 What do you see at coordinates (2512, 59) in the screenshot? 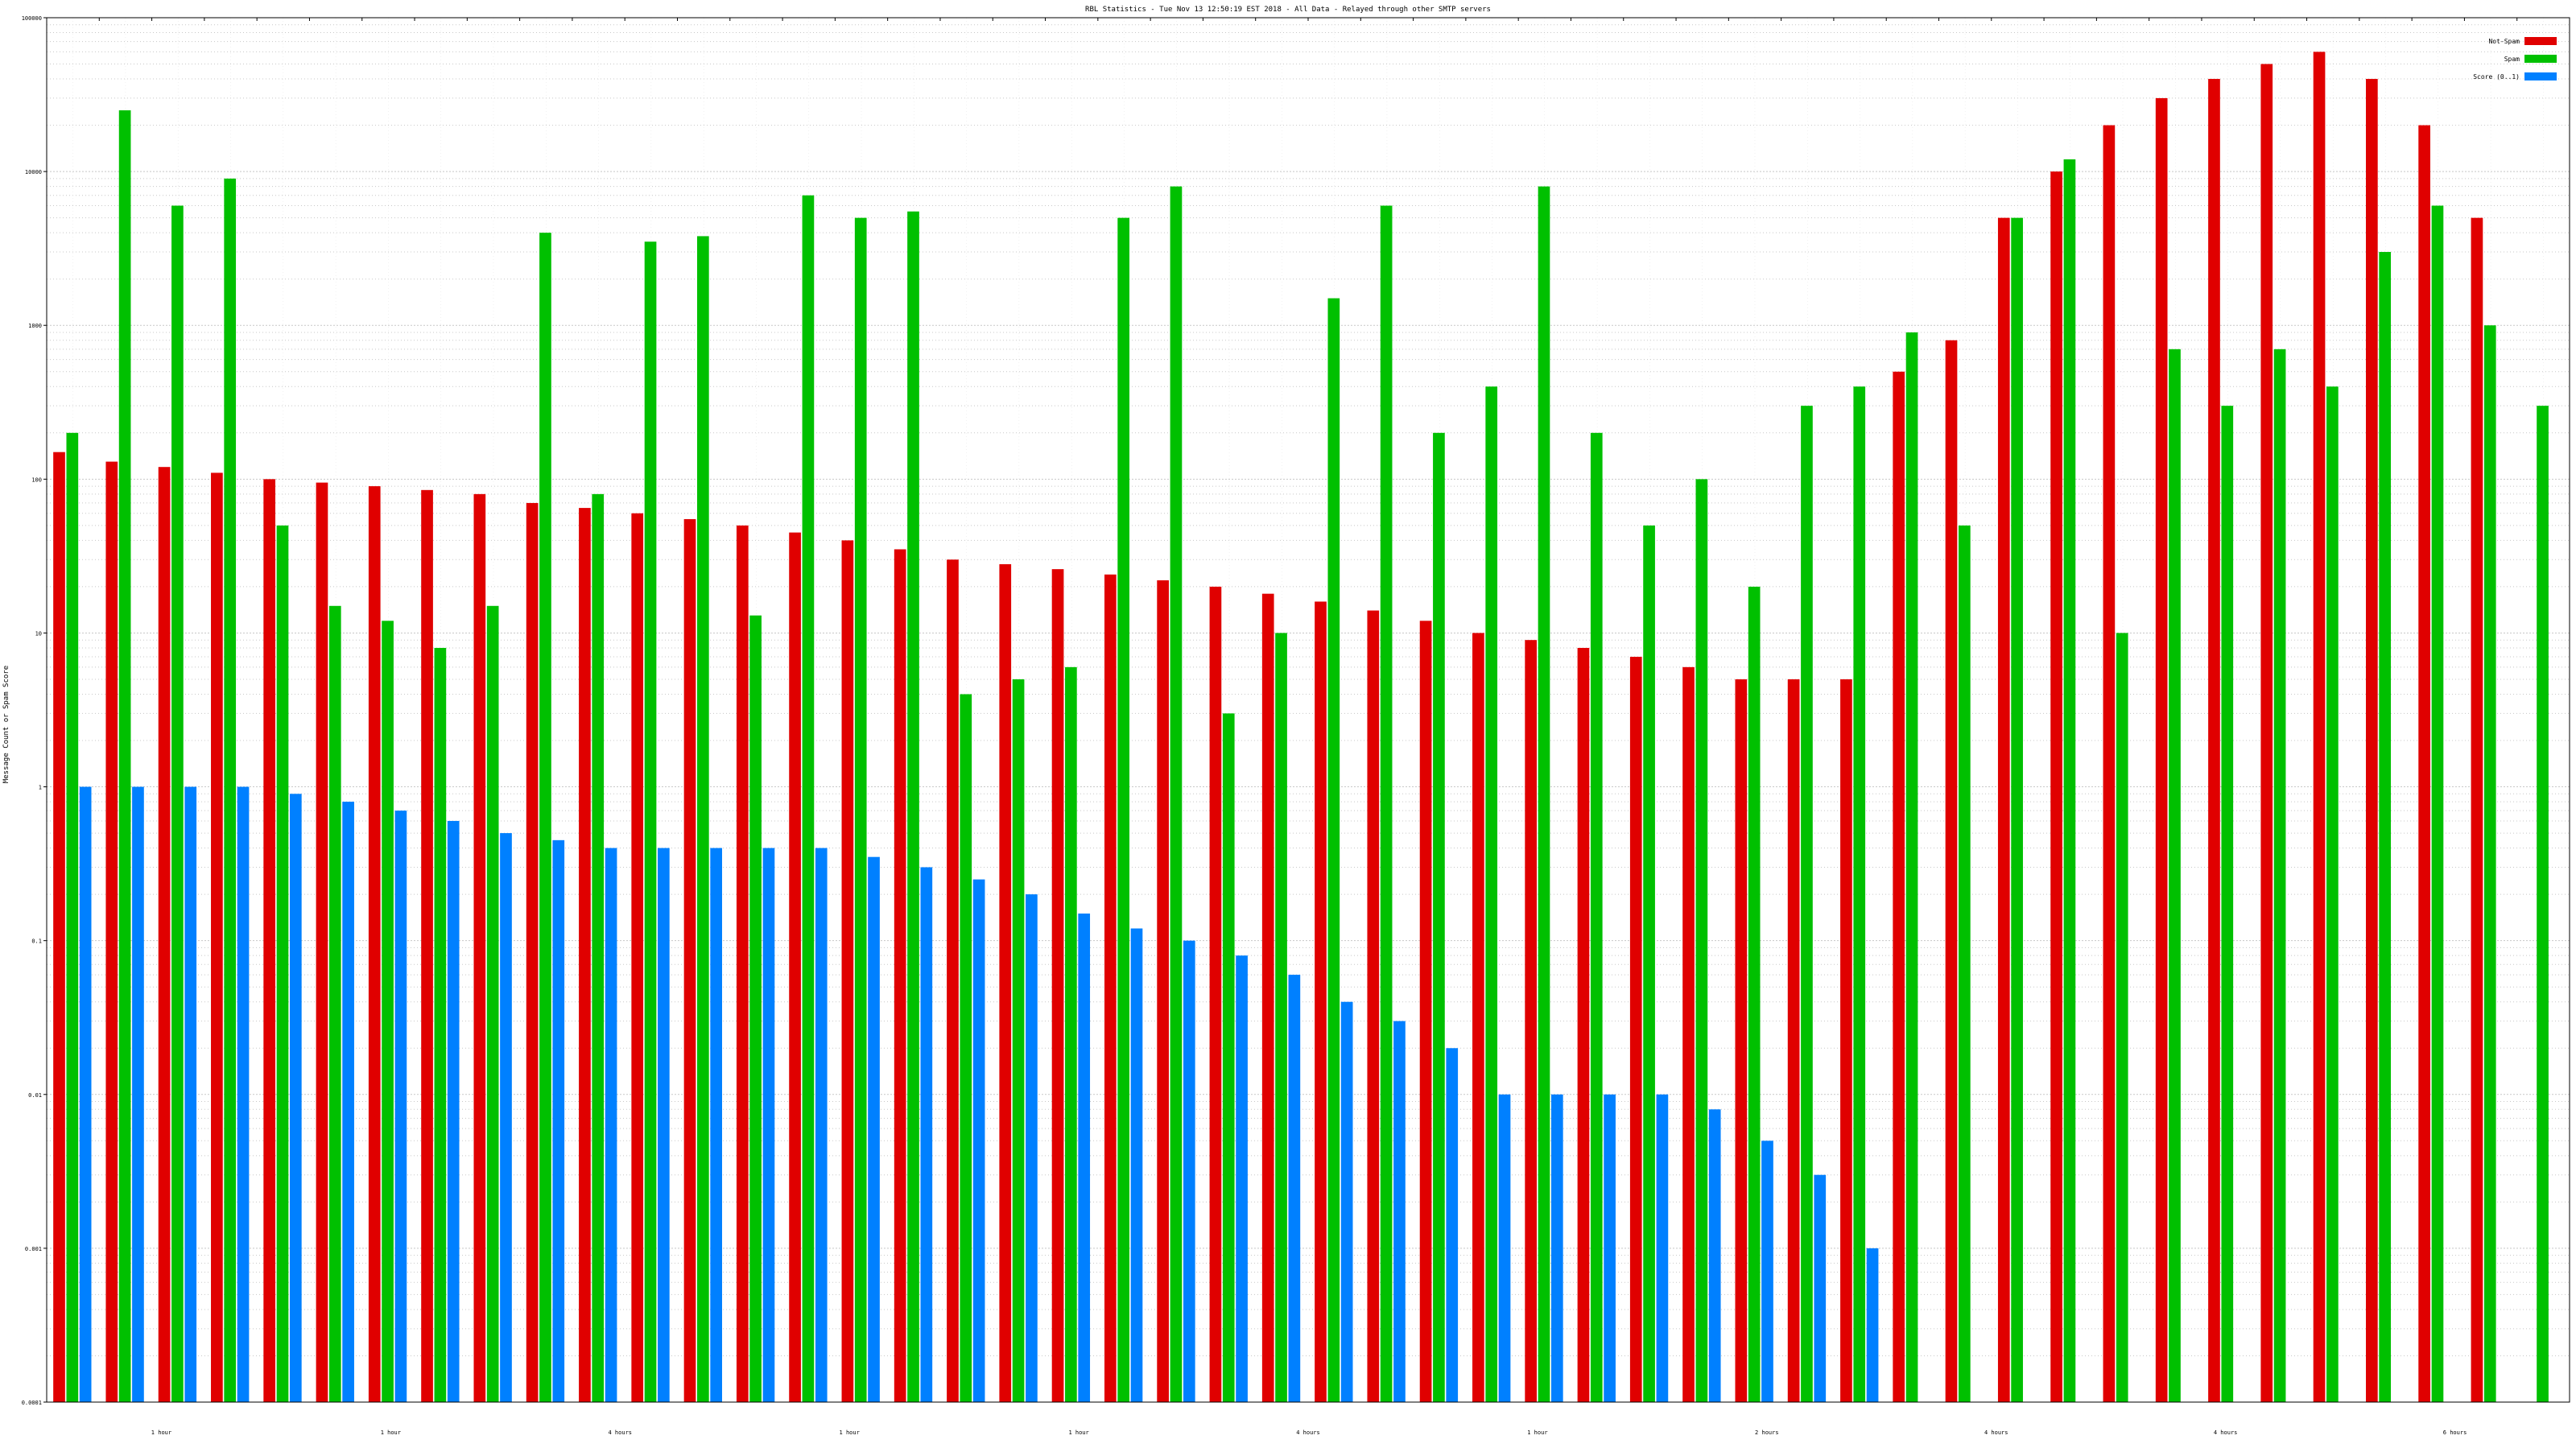
I see `legend-label: Spam` at bounding box center [2512, 59].